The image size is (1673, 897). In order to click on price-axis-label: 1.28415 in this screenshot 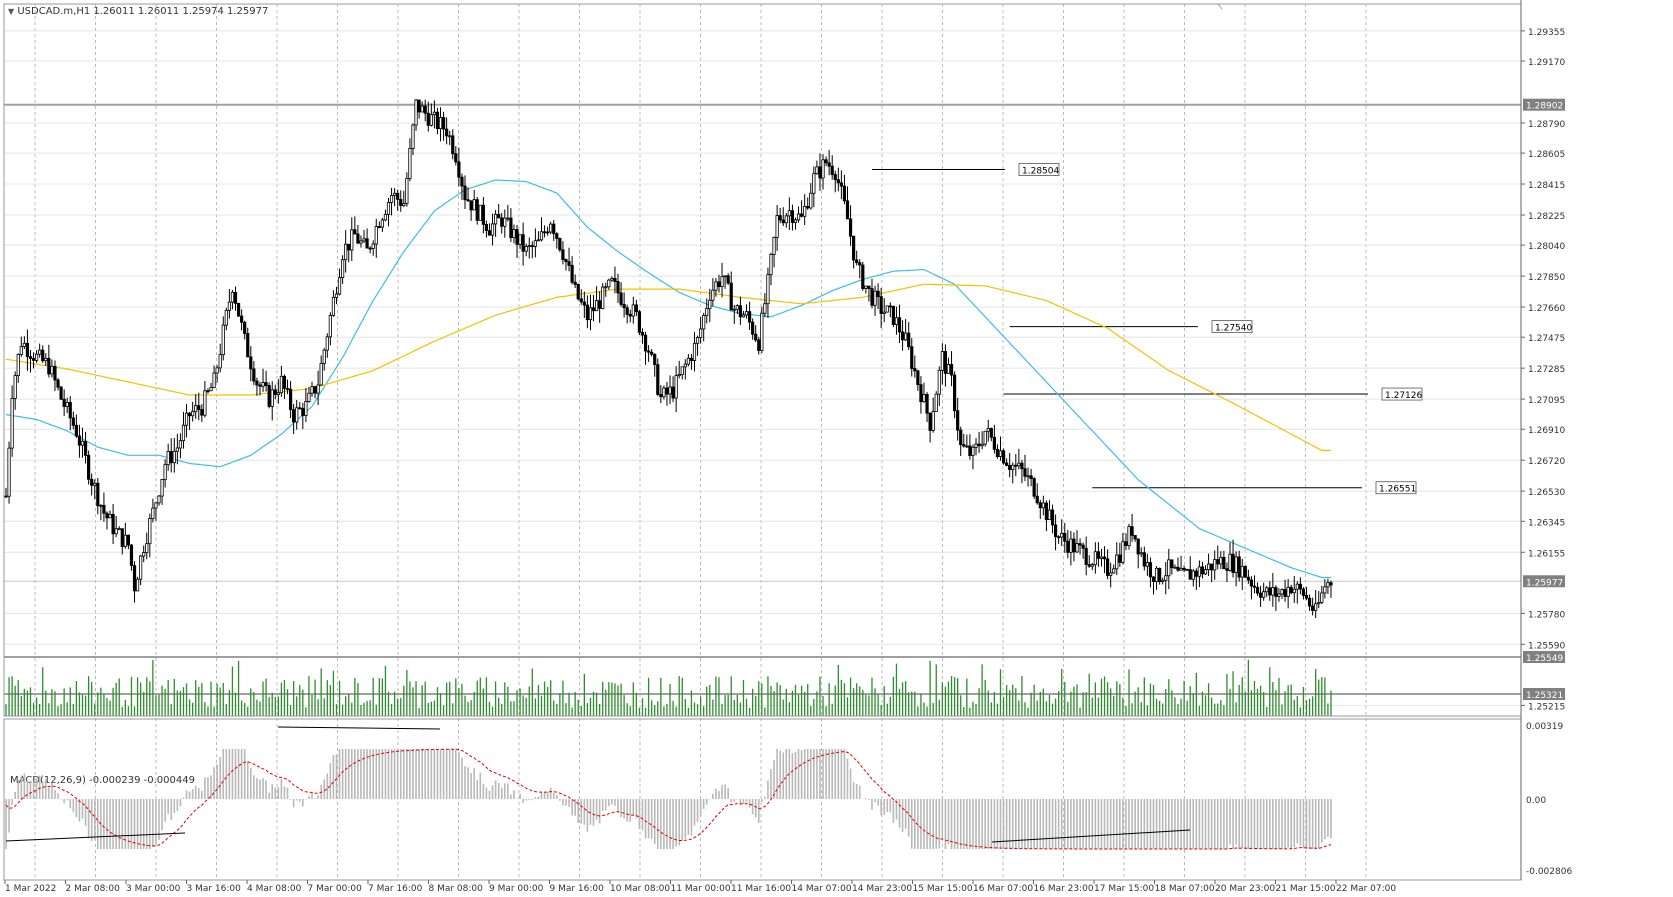, I will do `click(1546, 186)`.